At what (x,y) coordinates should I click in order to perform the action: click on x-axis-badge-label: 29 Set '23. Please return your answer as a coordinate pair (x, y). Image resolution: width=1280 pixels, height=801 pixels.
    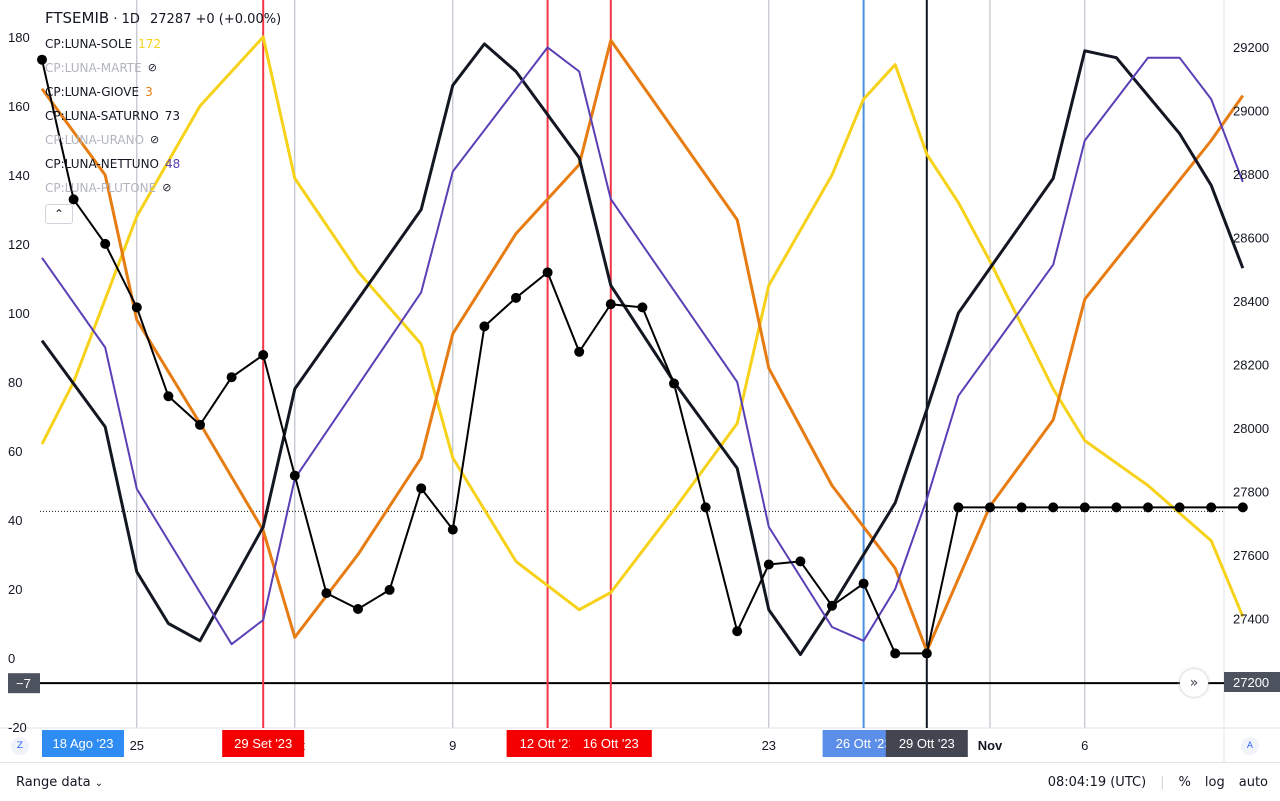
    Looking at the image, I should click on (263, 743).